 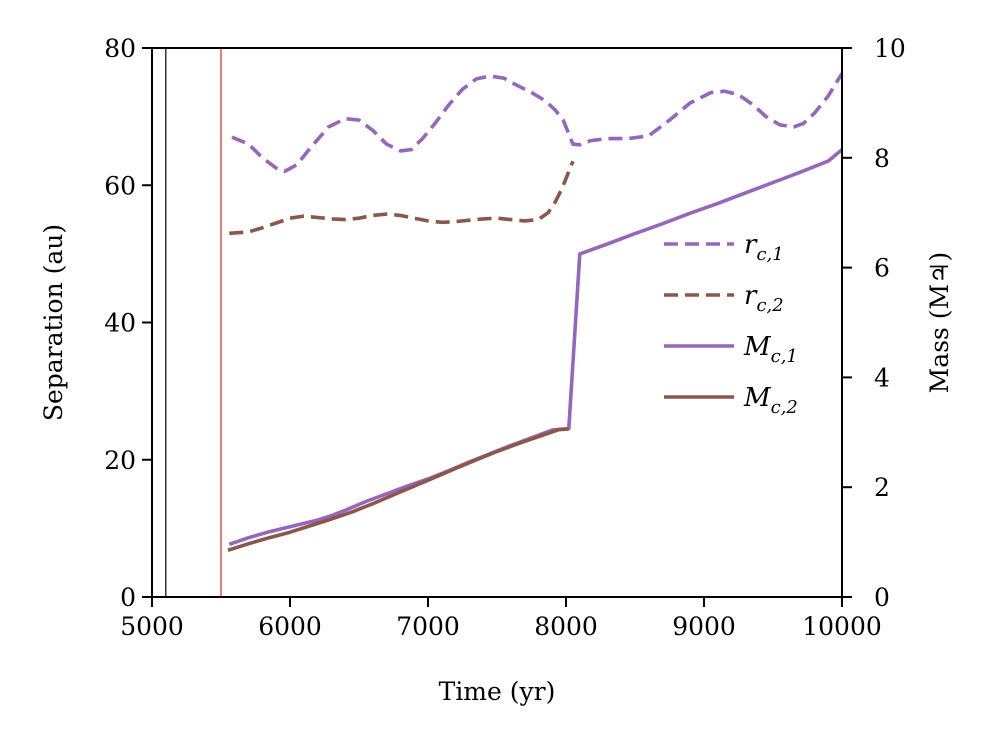 I want to click on y-right-tick-label: 8, so click(x=882, y=158).